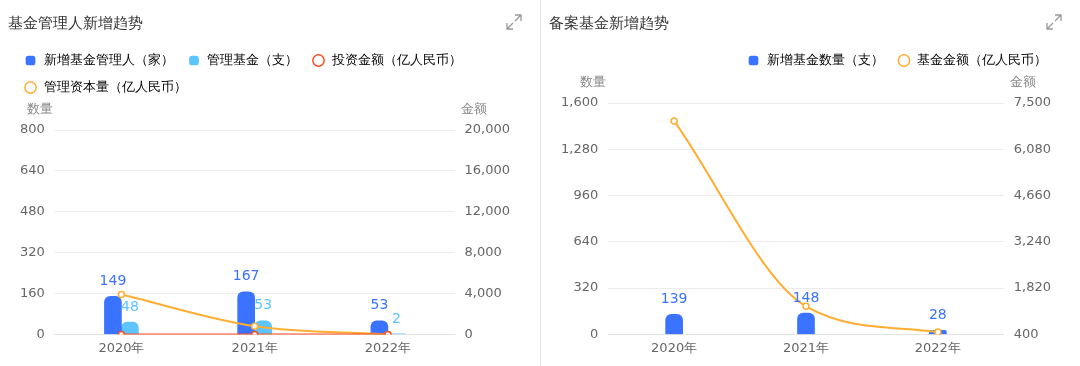  I want to click on y2-tick-label: 12,000, so click(487, 211).